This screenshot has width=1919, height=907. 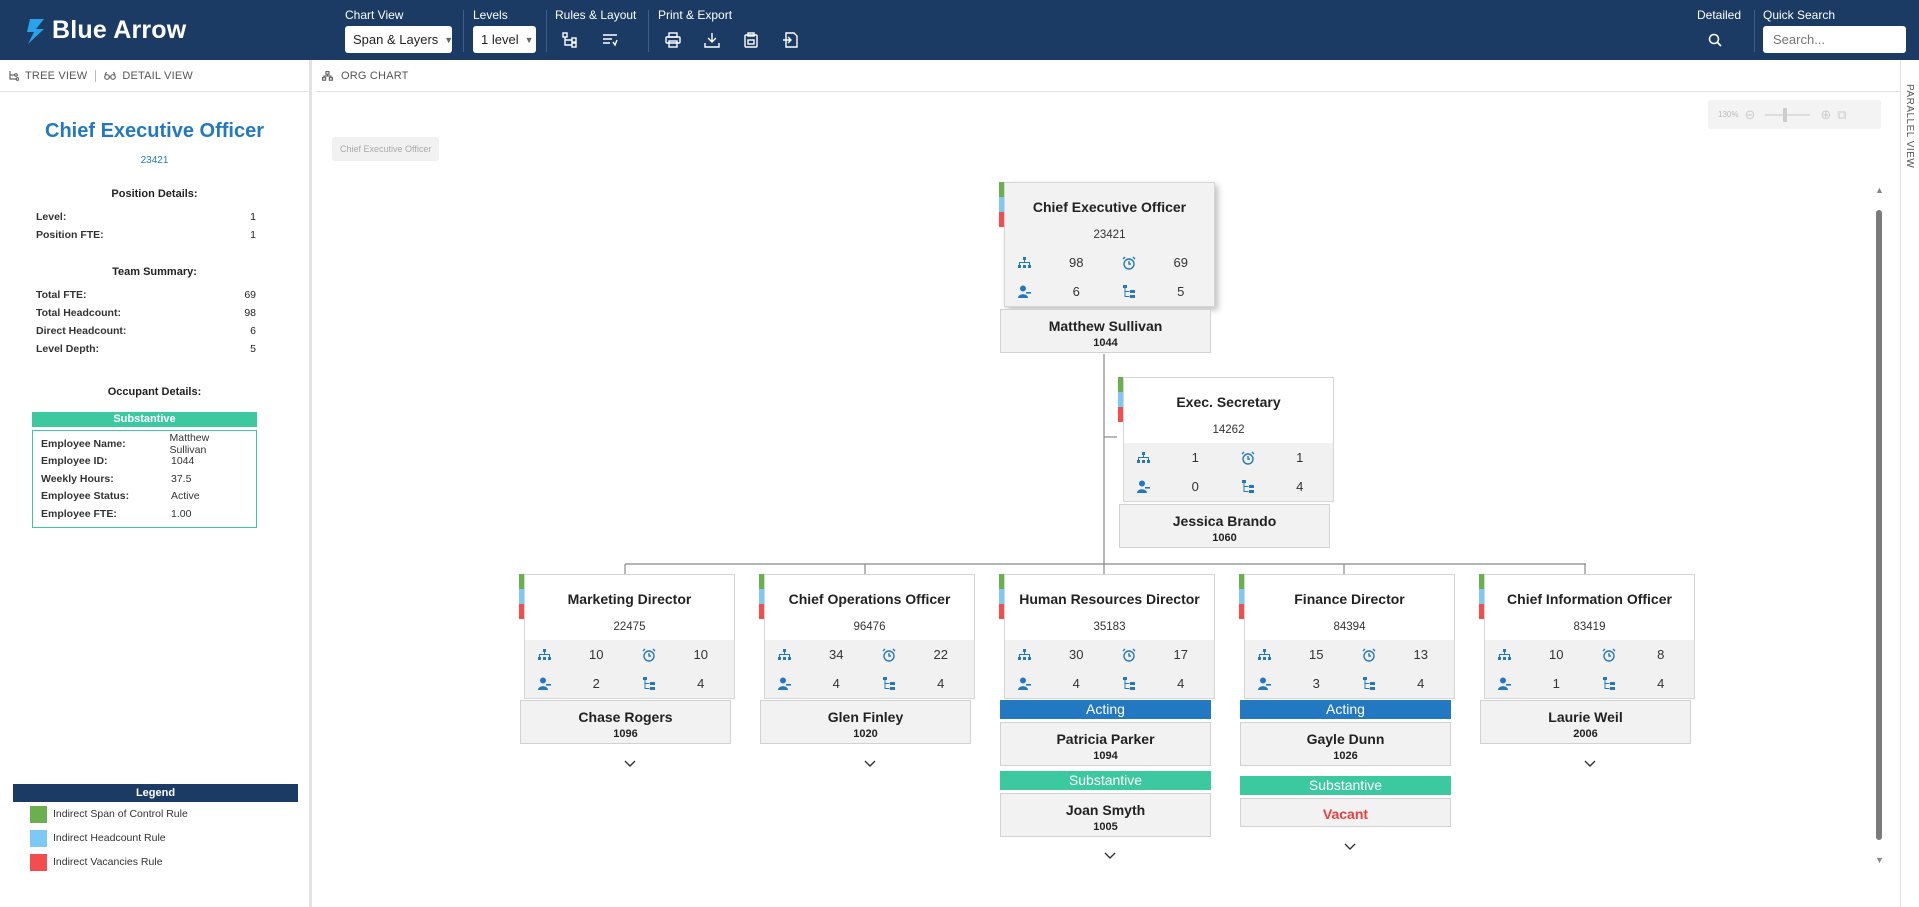 I want to click on zoom-slider-handle, so click(x=1785, y=114).